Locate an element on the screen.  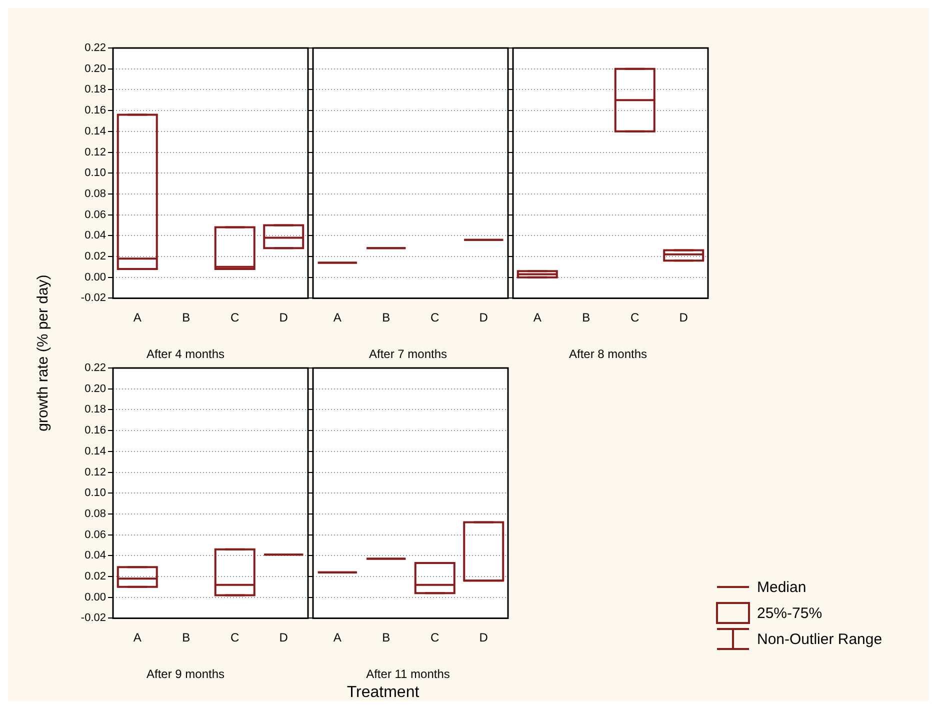
text: After 8 months is located at coordinates (608, 354).